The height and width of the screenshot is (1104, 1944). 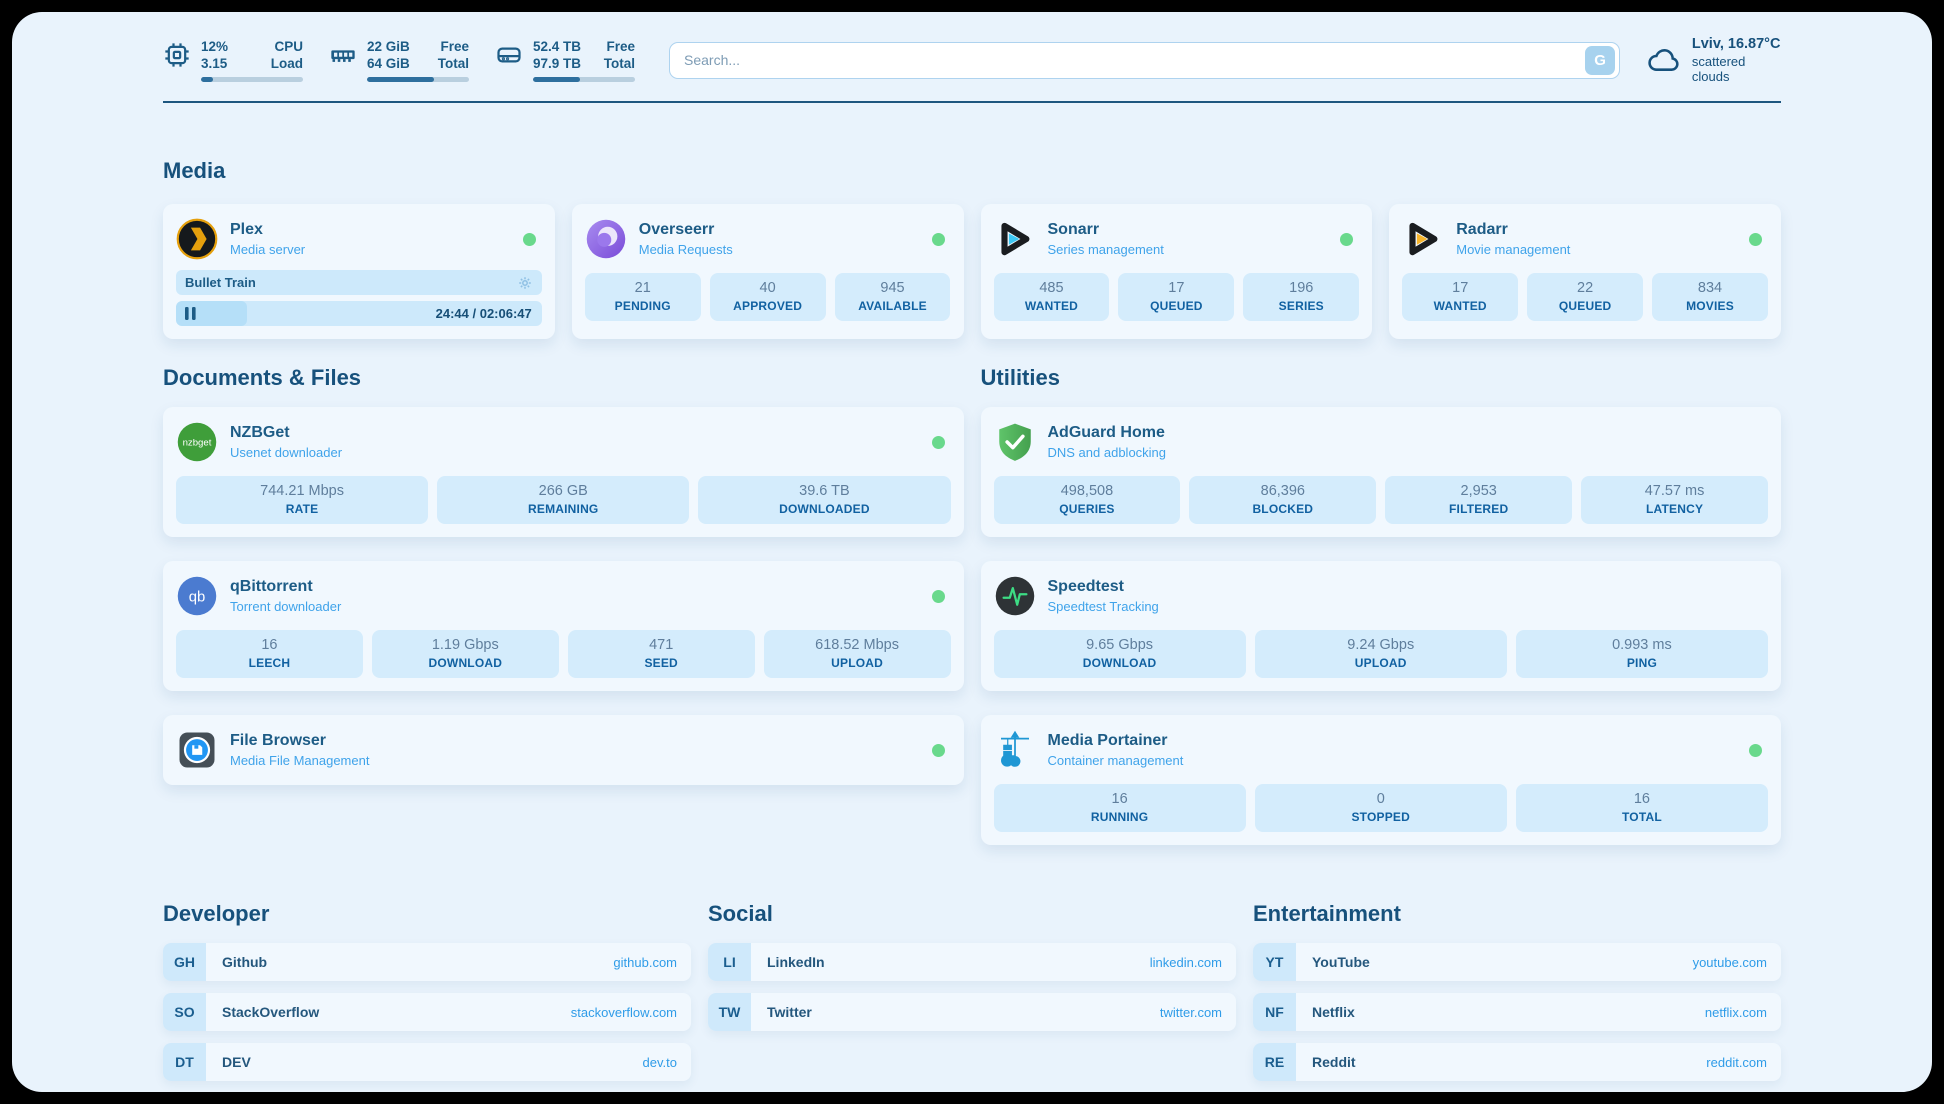 I want to click on link-dev: DT DEV dev.to, so click(x=427, y=1062).